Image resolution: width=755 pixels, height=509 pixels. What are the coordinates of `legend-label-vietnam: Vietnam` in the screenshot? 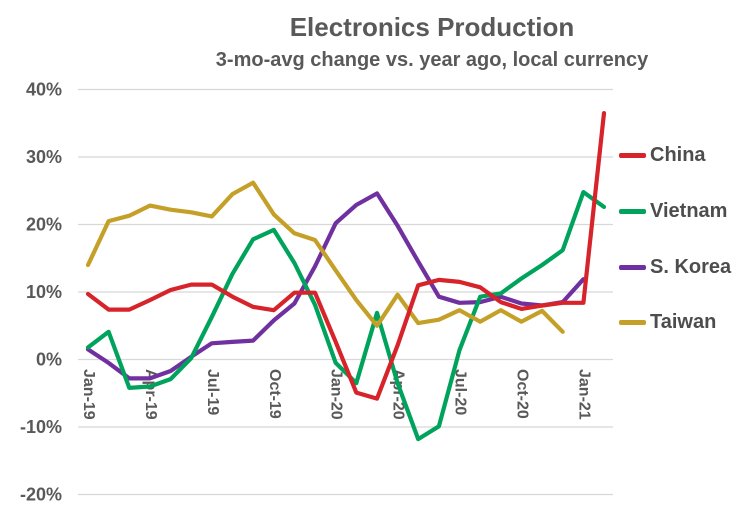 It's located at (689, 211).